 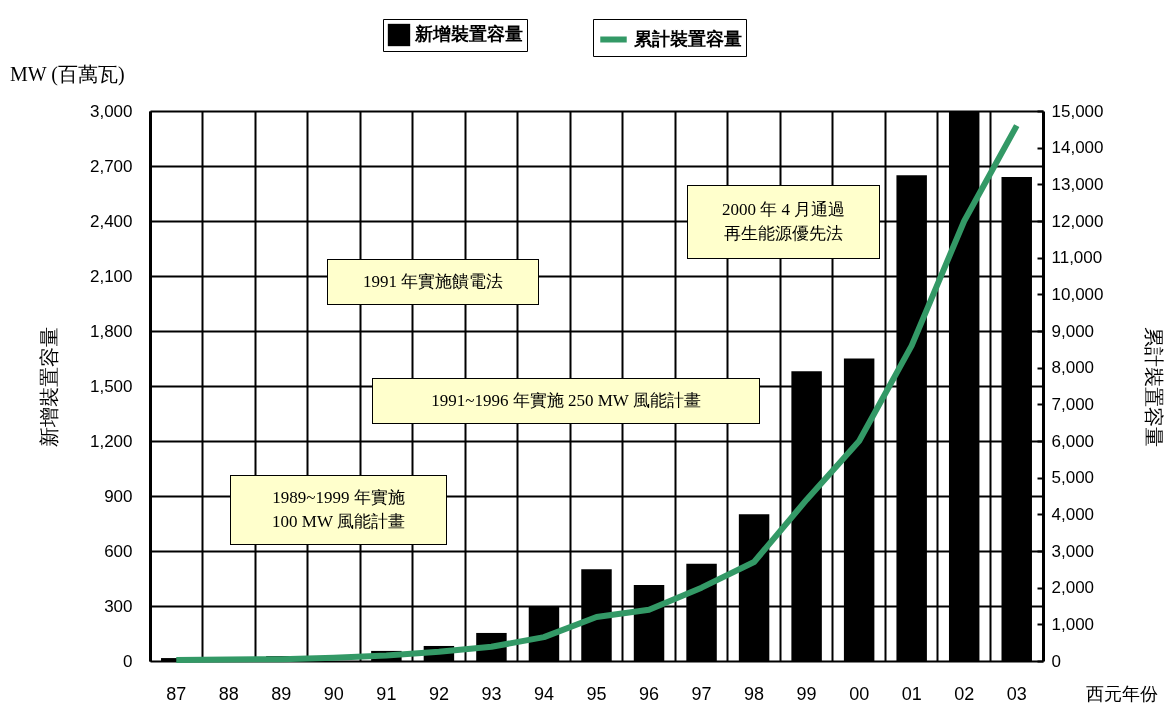 I want to click on y2-tick-label: 1,000, so click(x=1073, y=624).